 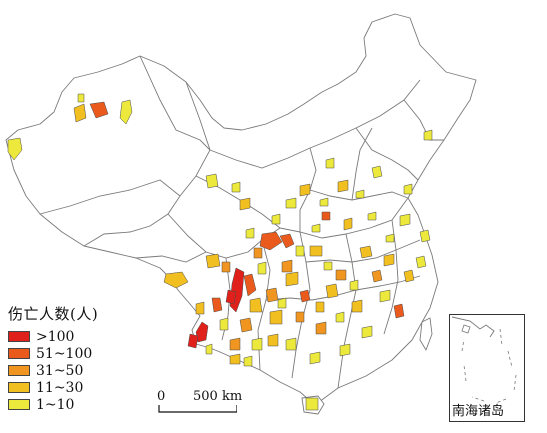 I want to click on scale-start-label: 0, so click(x=161, y=396).